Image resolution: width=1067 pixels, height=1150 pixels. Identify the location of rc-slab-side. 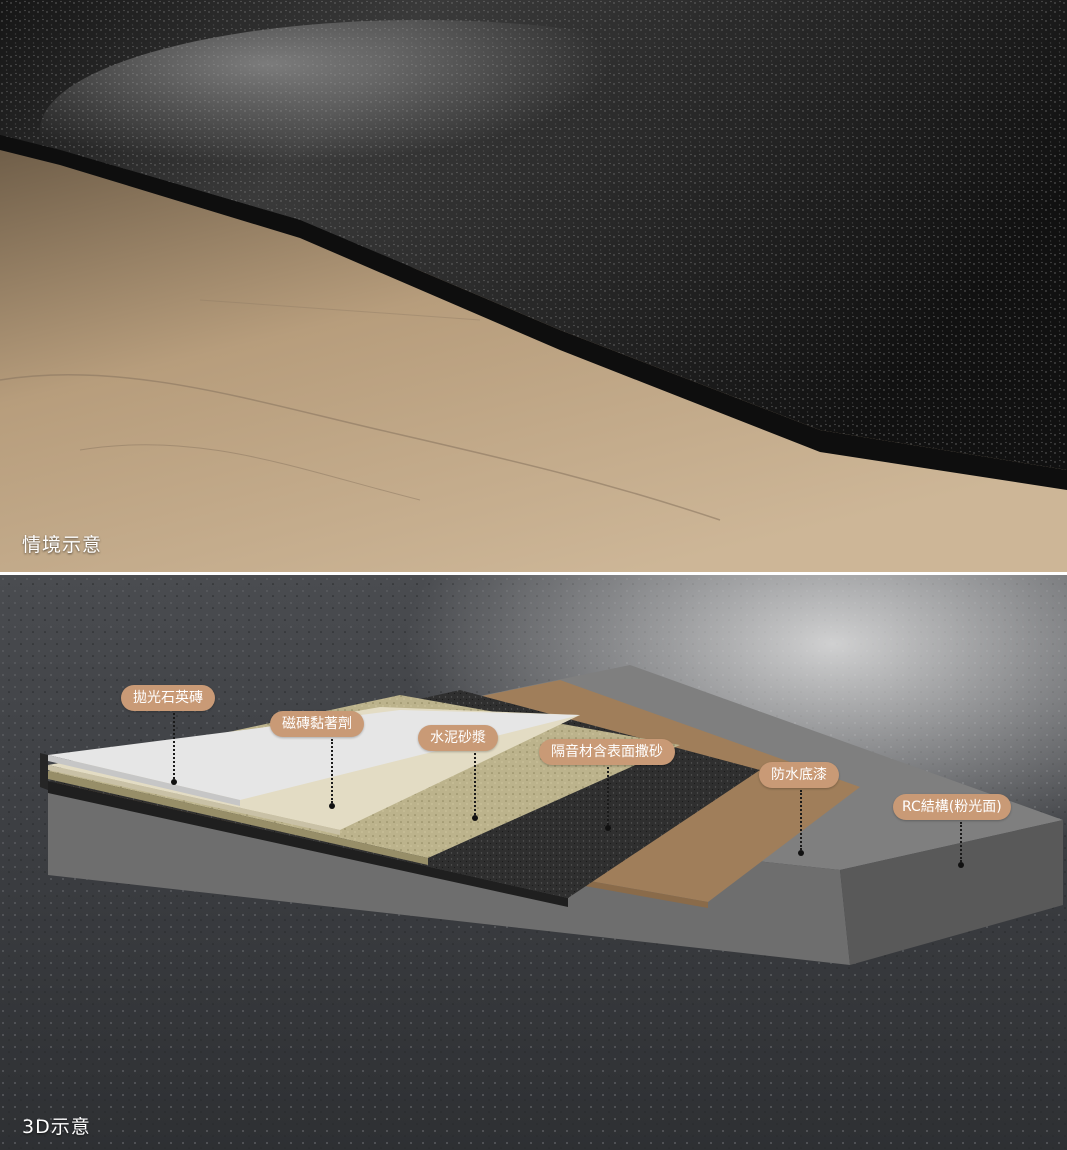
(951, 892).